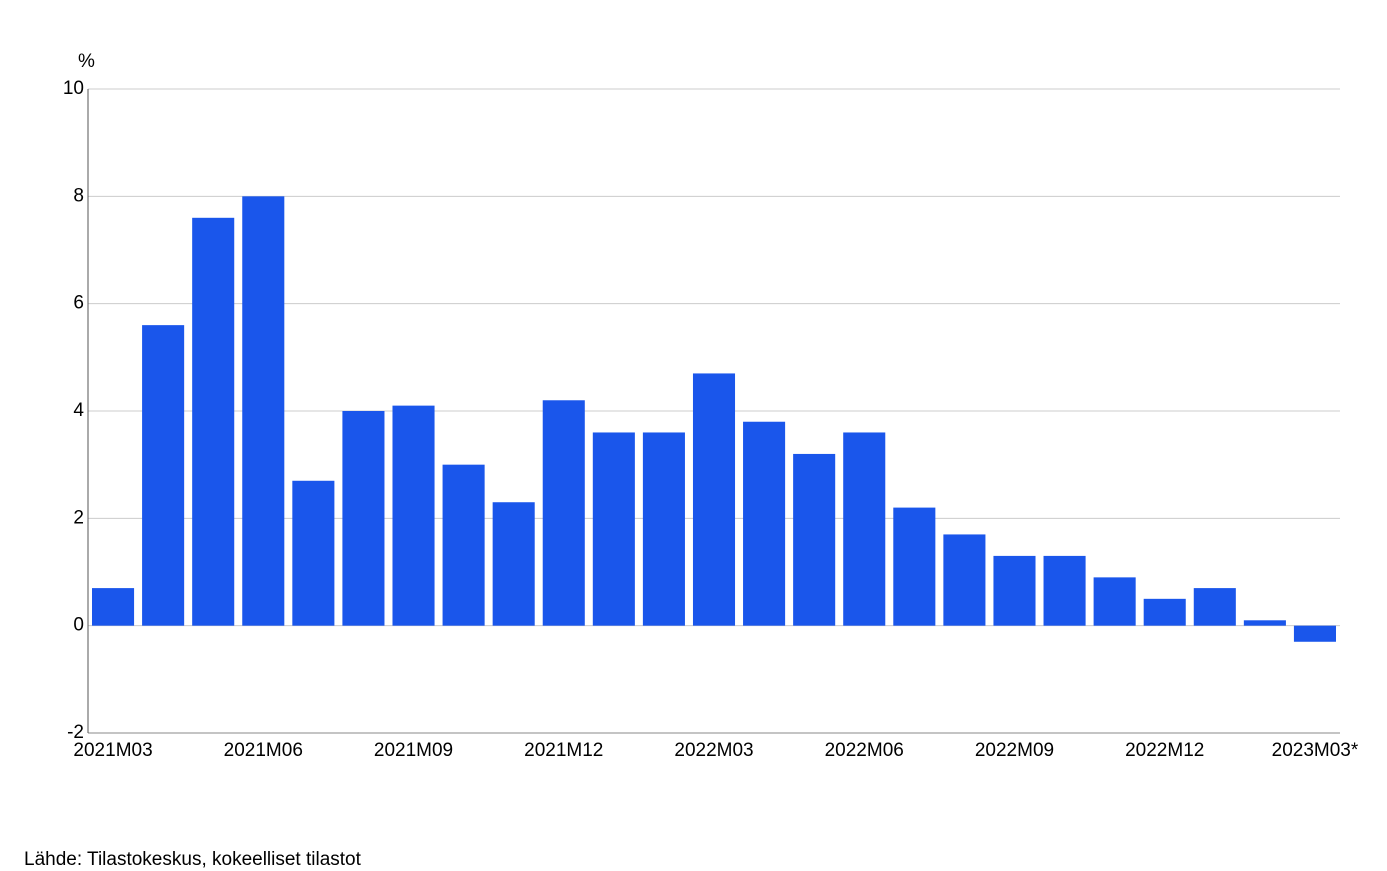  What do you see at coordinates (263, 750) in the screenshot?
I see `x-tick-label: 2021M06` at bounding box center [263, 750].